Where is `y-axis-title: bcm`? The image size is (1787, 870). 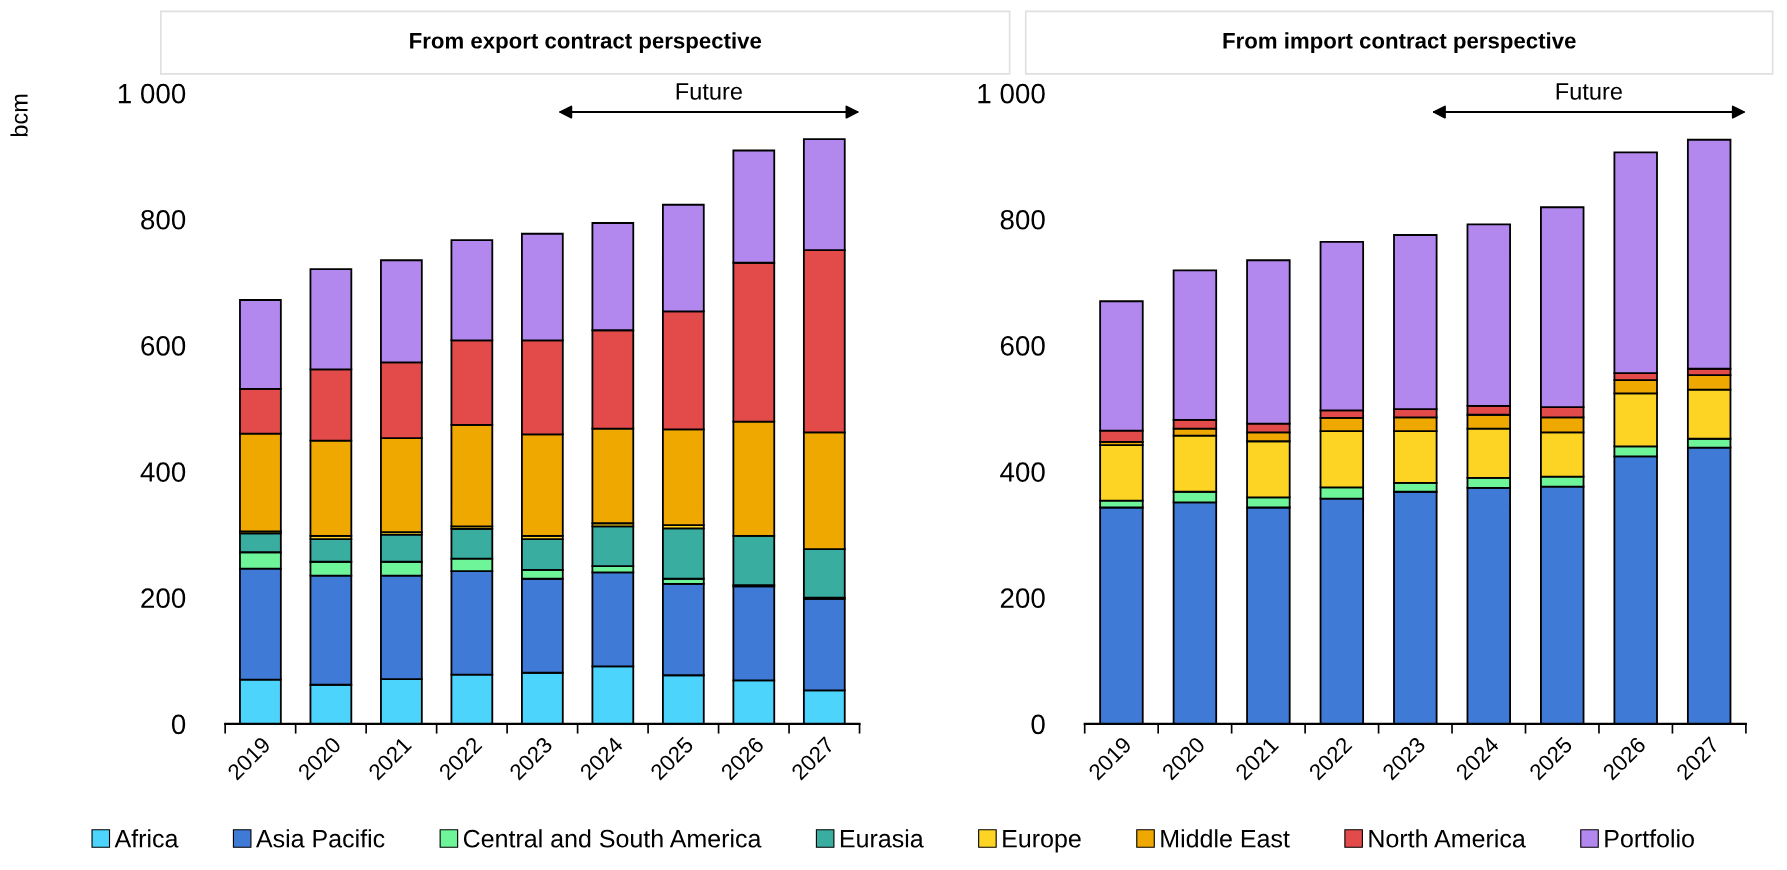
y-axis-title: bcm is located at coordinates (19, 115).